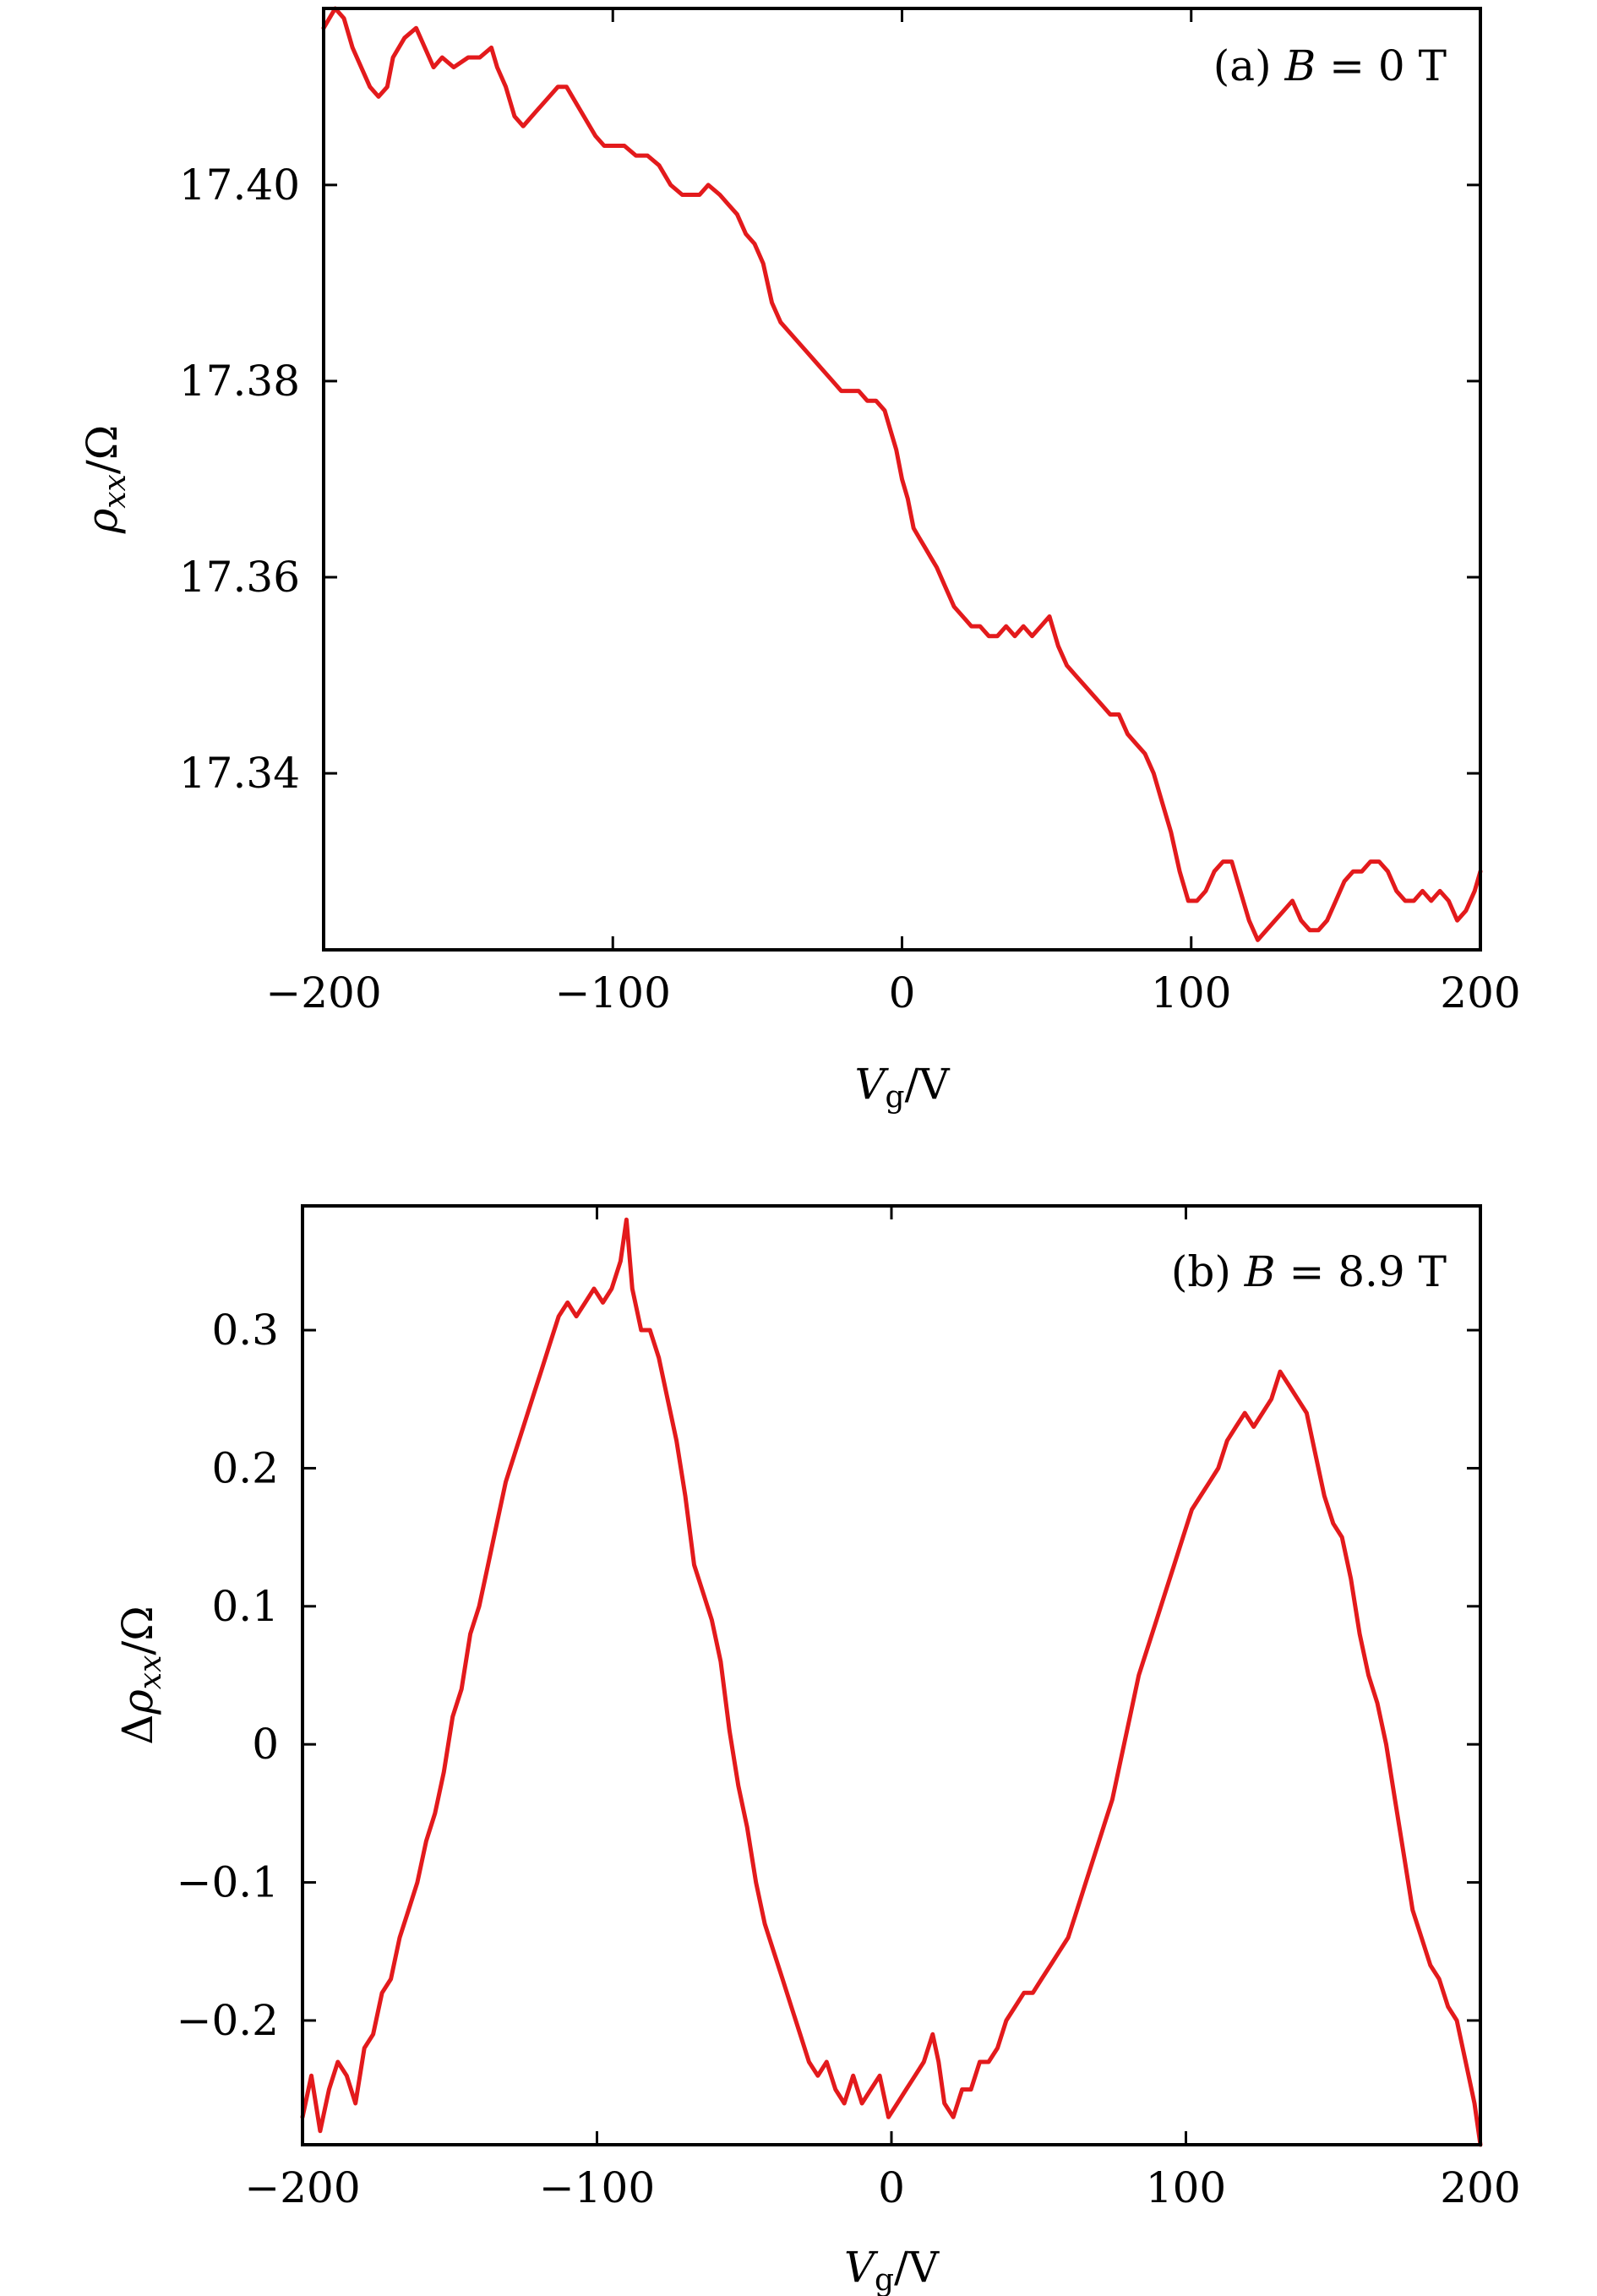 Image resolution: width=1597 pixels, height=2296 pixels. I want to click on y-axis-label-pre: Δ, so click(137, 1730).